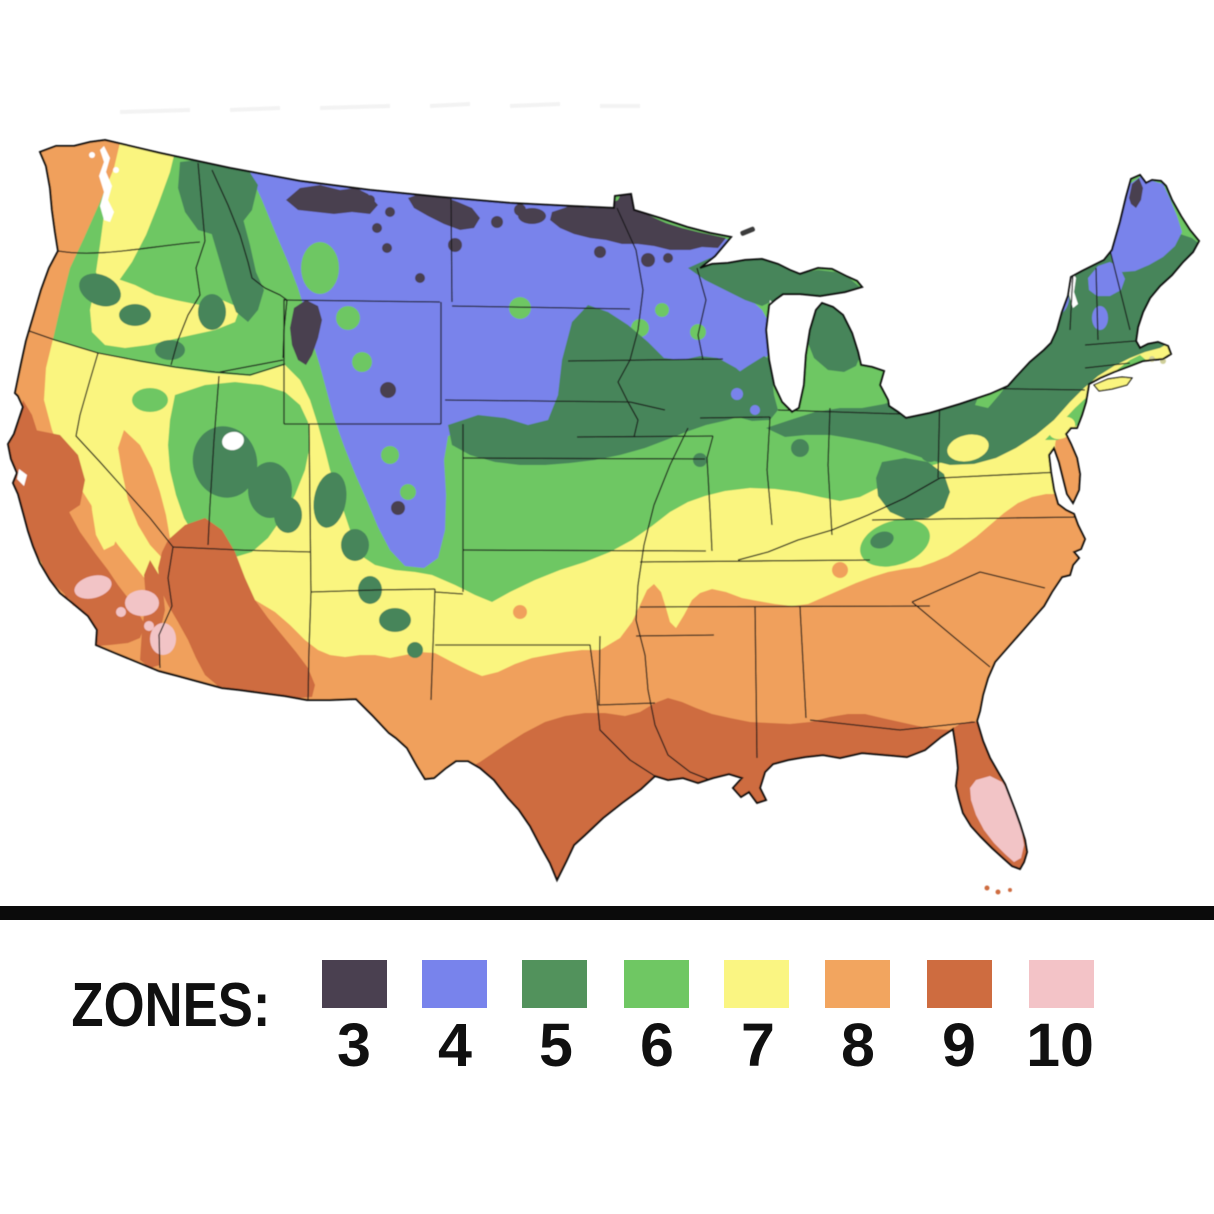  What do you see at coordinates (858, 1045) in the screenshot?
I see `svg-text: 8` at bounding box center [858, 1045].